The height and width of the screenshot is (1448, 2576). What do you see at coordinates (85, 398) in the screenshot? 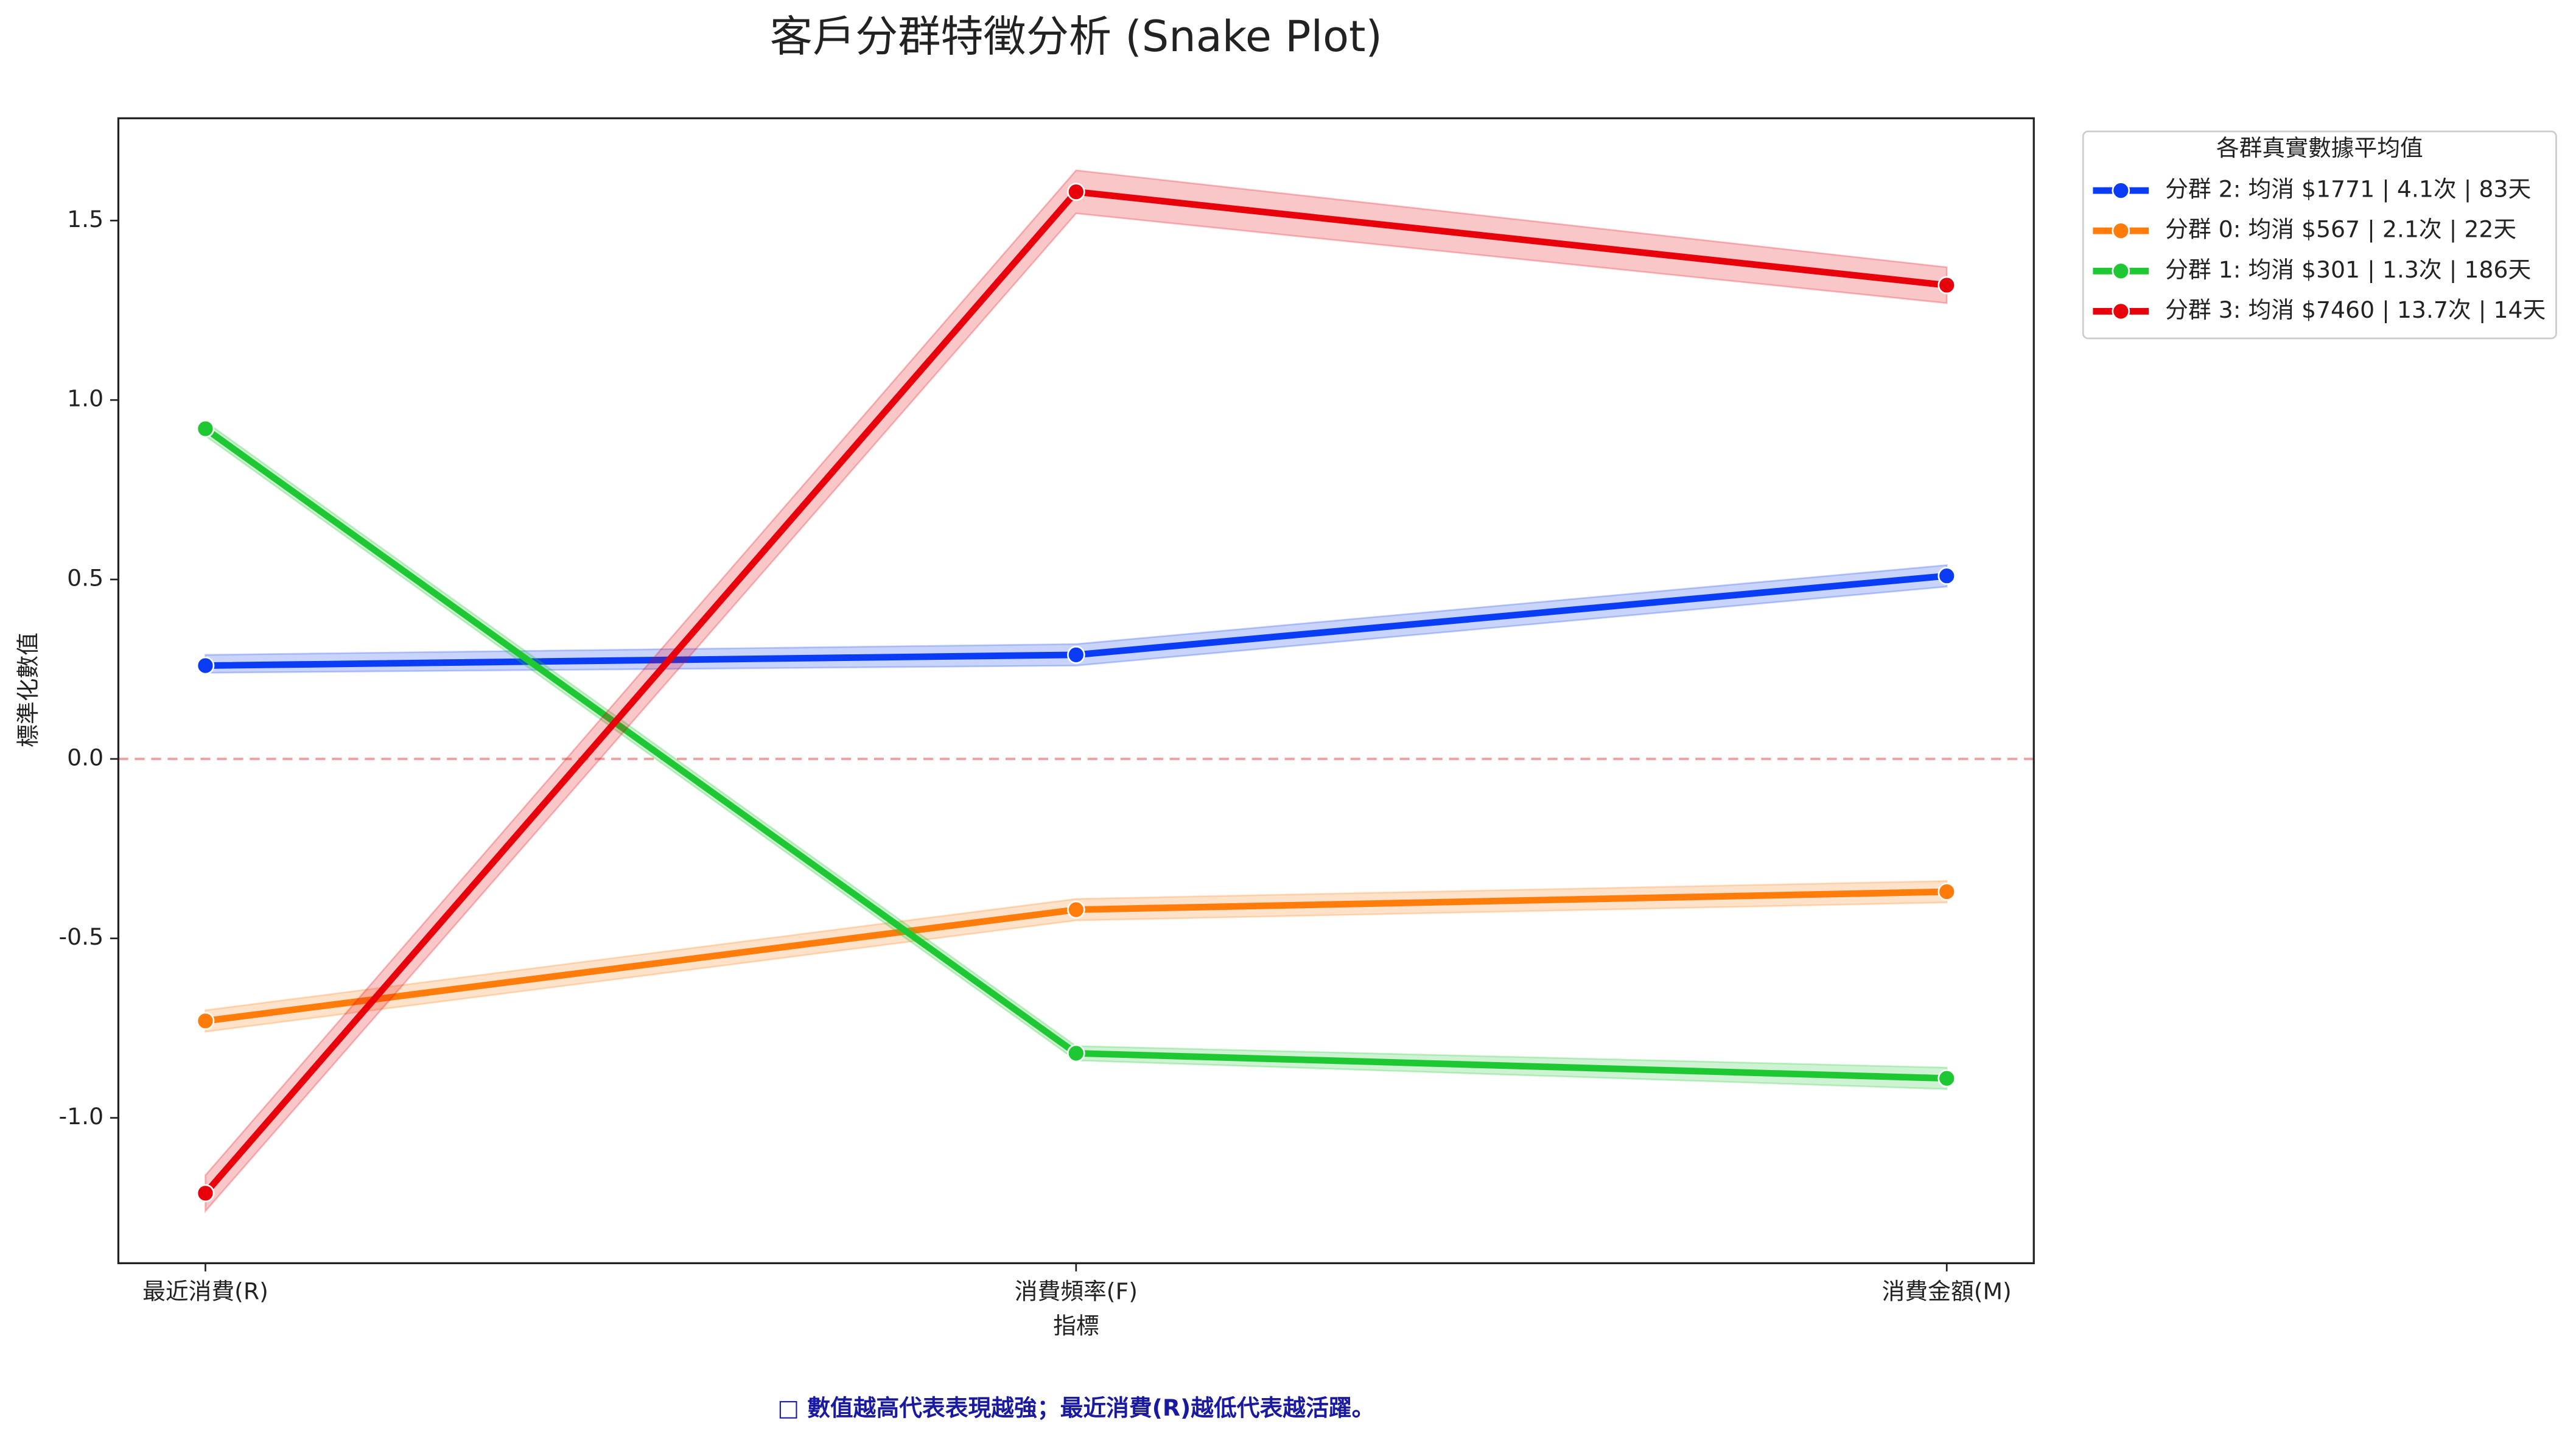
I see `y-tick-label: 1.0` at bounding box center [85, 398].